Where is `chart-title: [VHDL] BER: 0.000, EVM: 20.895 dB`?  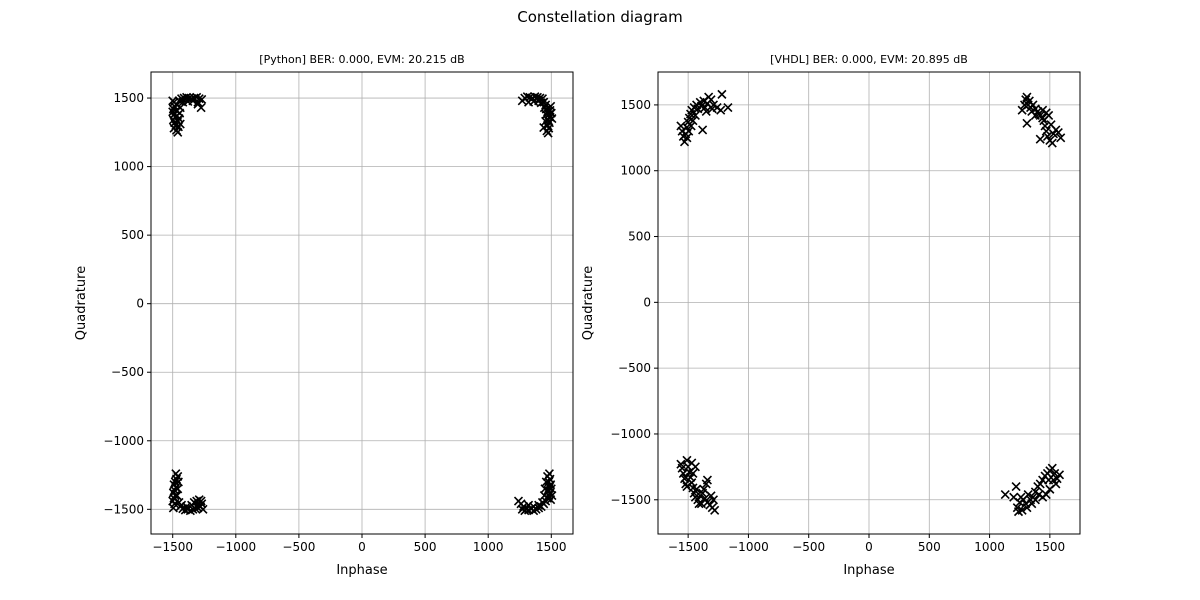
chart-title: [VHDL] BER: 0.000, EVM: 20.895 dB is located at coordinates (869, 59).